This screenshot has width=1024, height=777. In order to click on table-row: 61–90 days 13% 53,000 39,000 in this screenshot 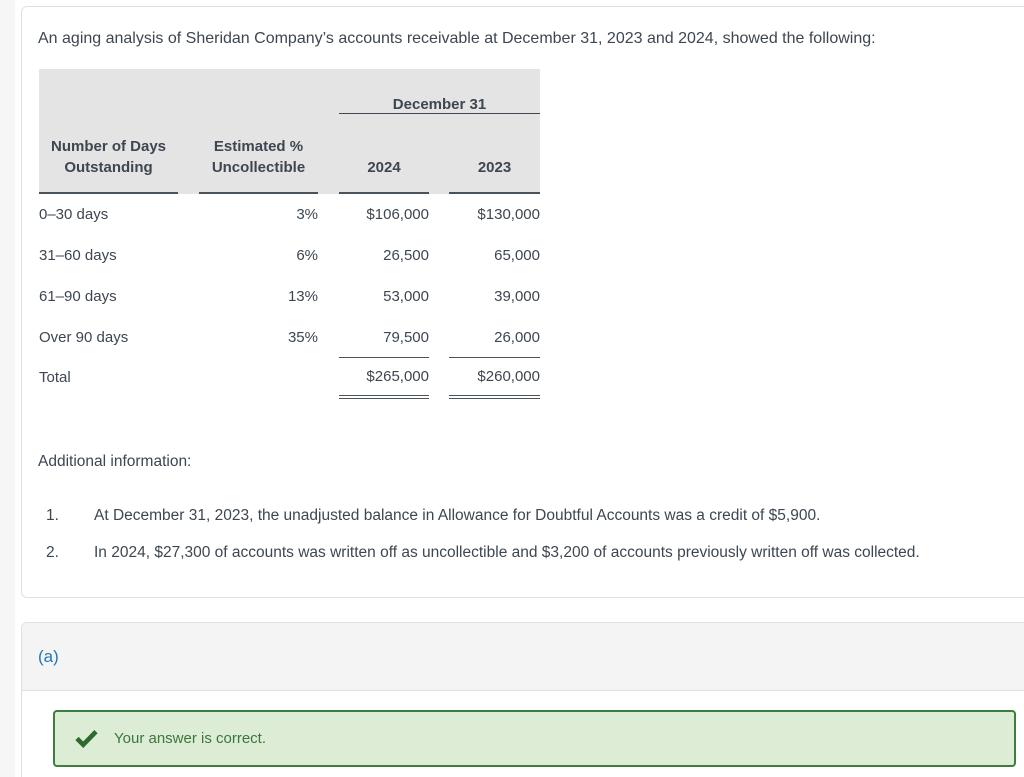, I will do `click(289, 296)`.